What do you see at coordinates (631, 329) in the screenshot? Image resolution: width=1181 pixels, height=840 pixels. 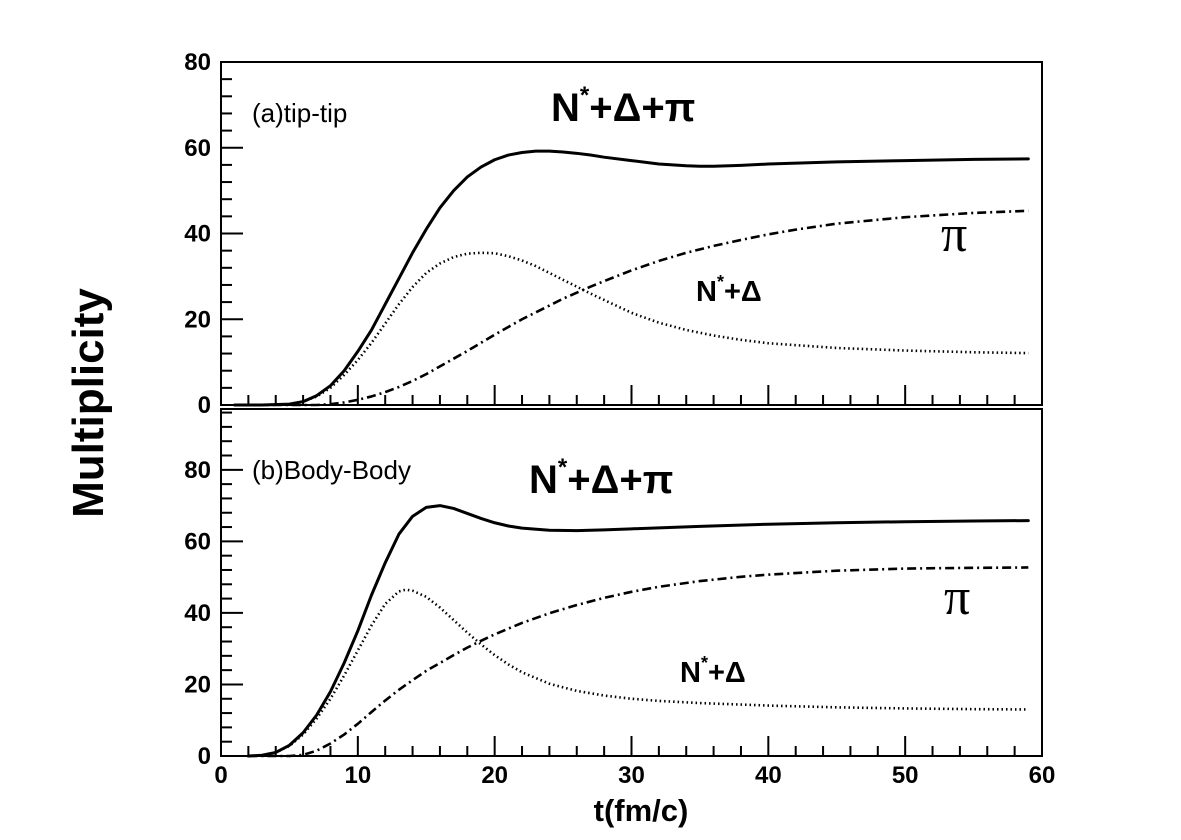 I see `panel-a-series-resonance` at bounding box center [631, 329].